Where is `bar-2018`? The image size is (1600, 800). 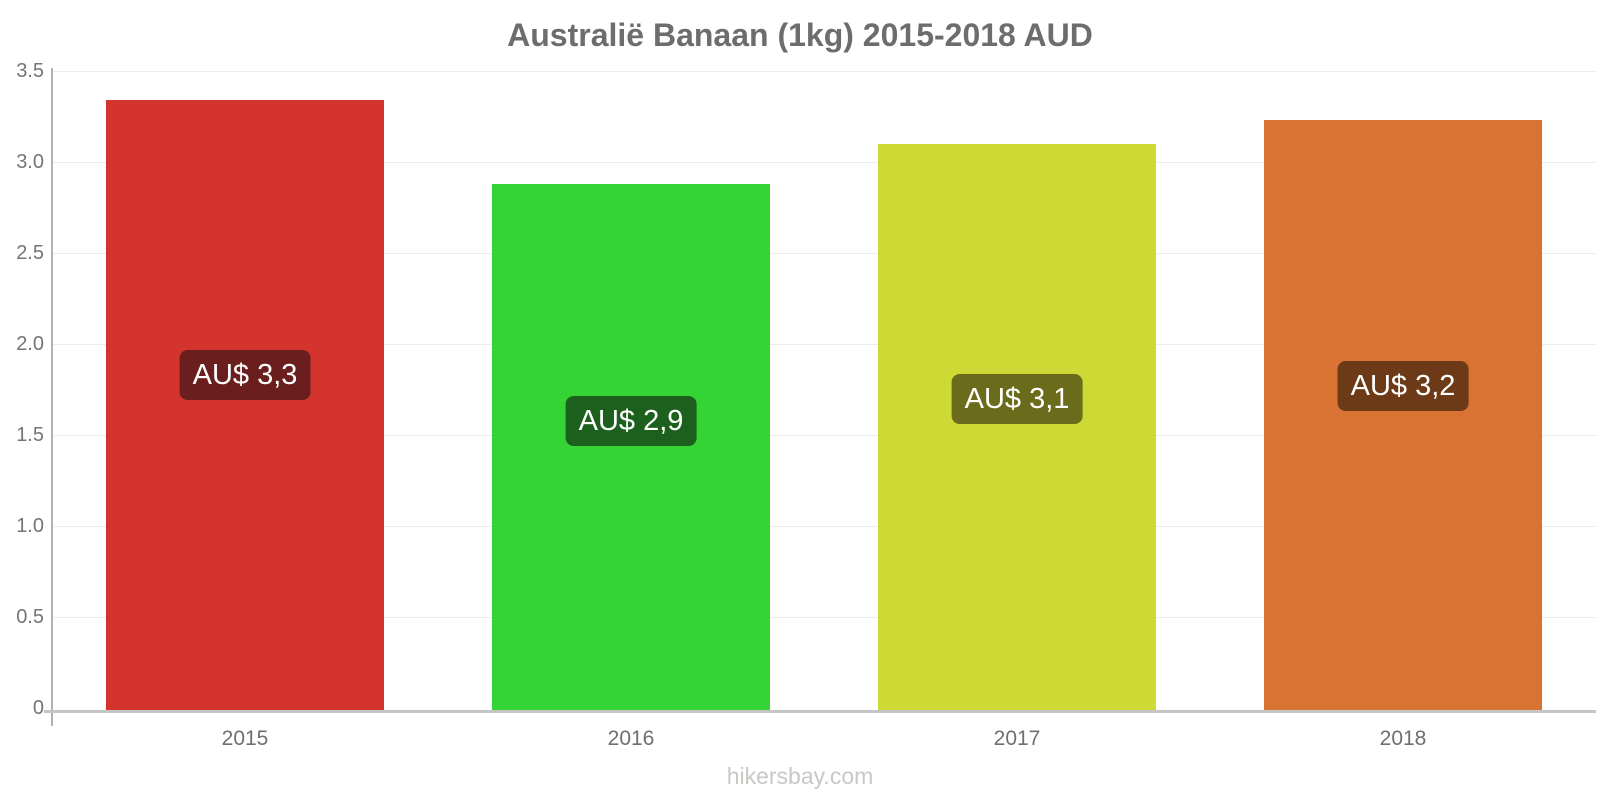
bar-2018 is located at coordinates (1403, 415).